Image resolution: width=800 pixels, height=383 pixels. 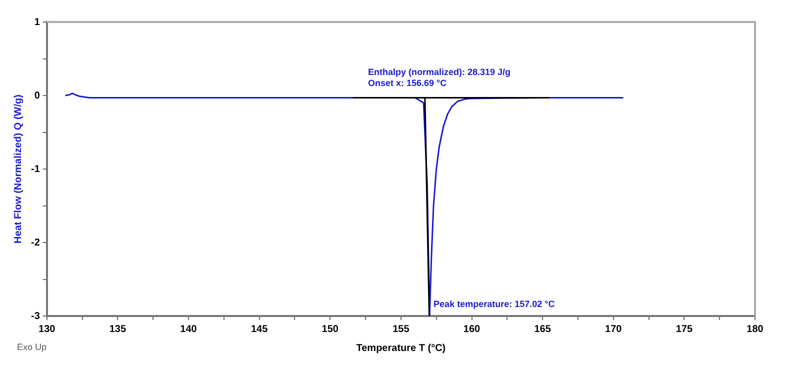 What do you see at coordinates (35, 316) in the screenshot?
I see `y-tick-label: -3` at bounding box center [35, 316].